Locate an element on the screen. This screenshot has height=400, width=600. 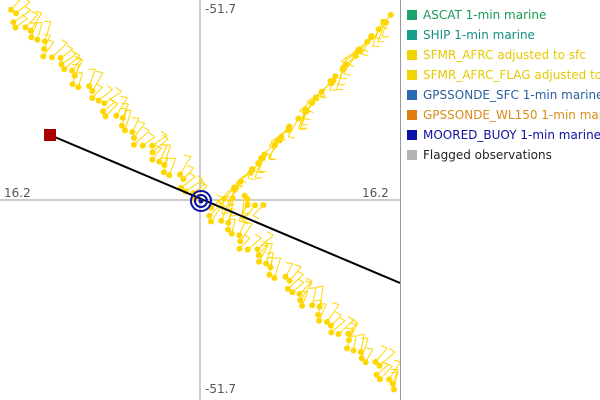
legend-item: MOORED_BUOY 1-min marine is located at coordinates (503, 135).